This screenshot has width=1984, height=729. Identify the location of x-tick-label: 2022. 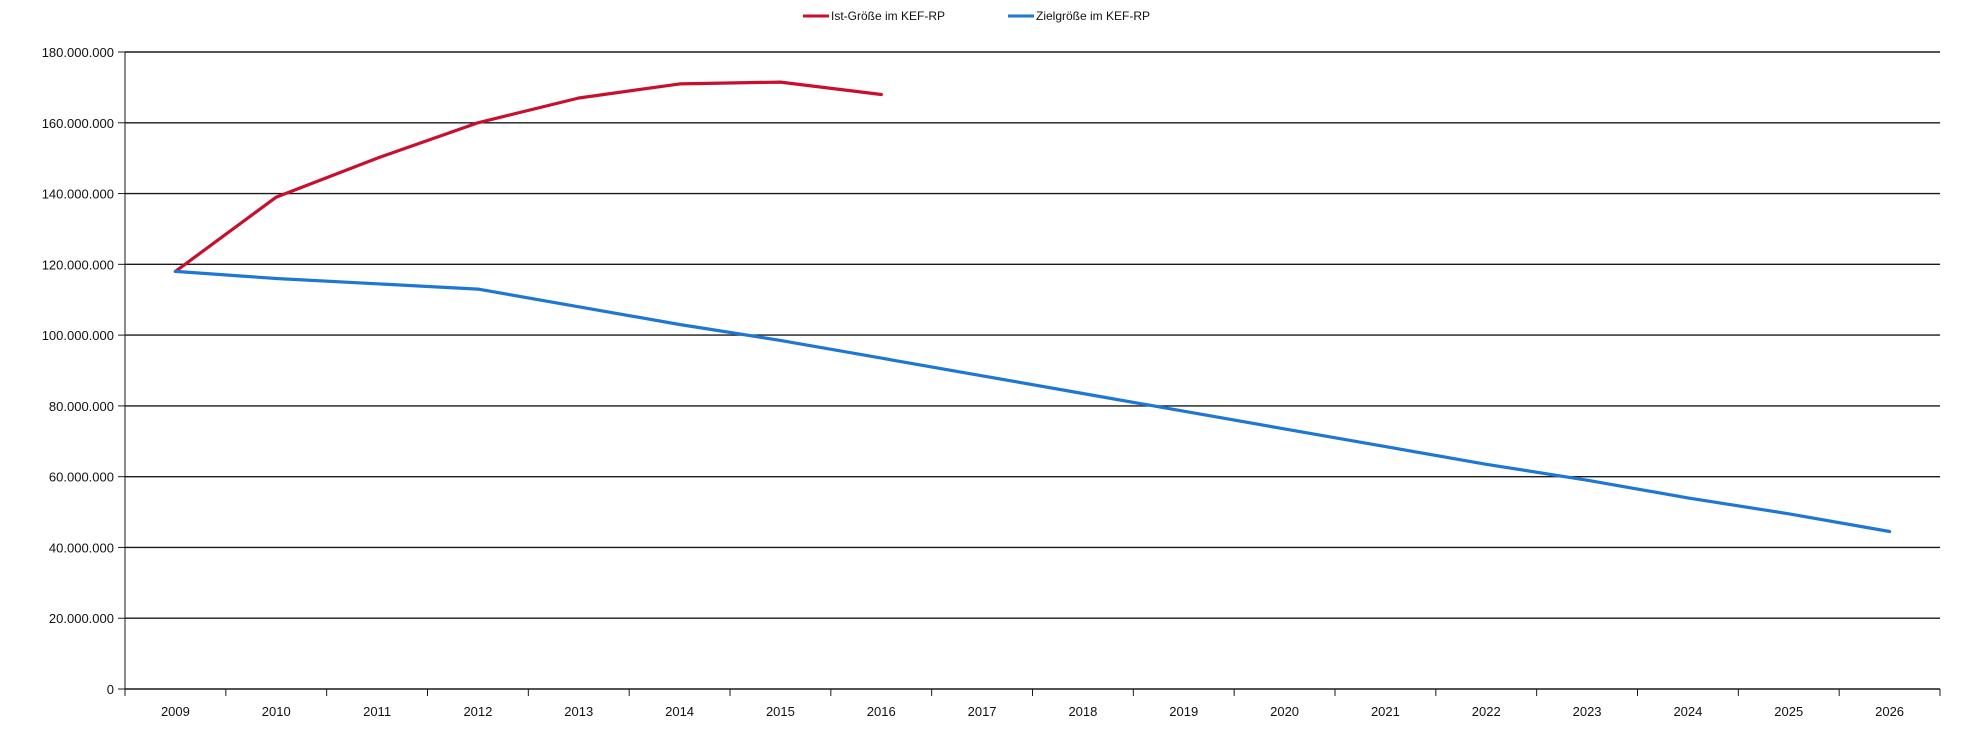
(1486, 711).